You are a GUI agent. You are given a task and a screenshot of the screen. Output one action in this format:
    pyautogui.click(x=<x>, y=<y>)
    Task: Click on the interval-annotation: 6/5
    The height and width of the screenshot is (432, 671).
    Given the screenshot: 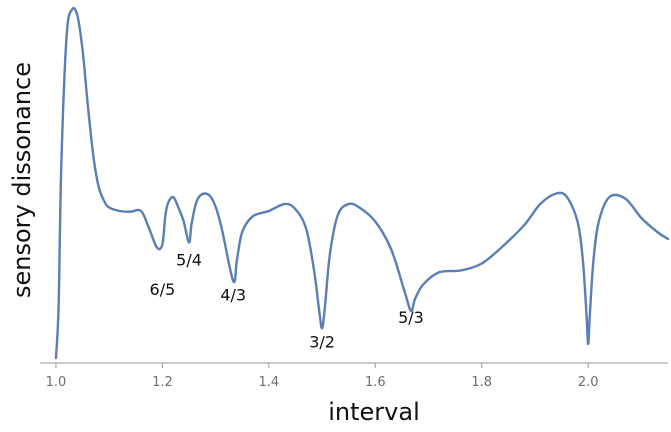 What is the action you would take?
    pyautogui.click(x=163, y=289)
    